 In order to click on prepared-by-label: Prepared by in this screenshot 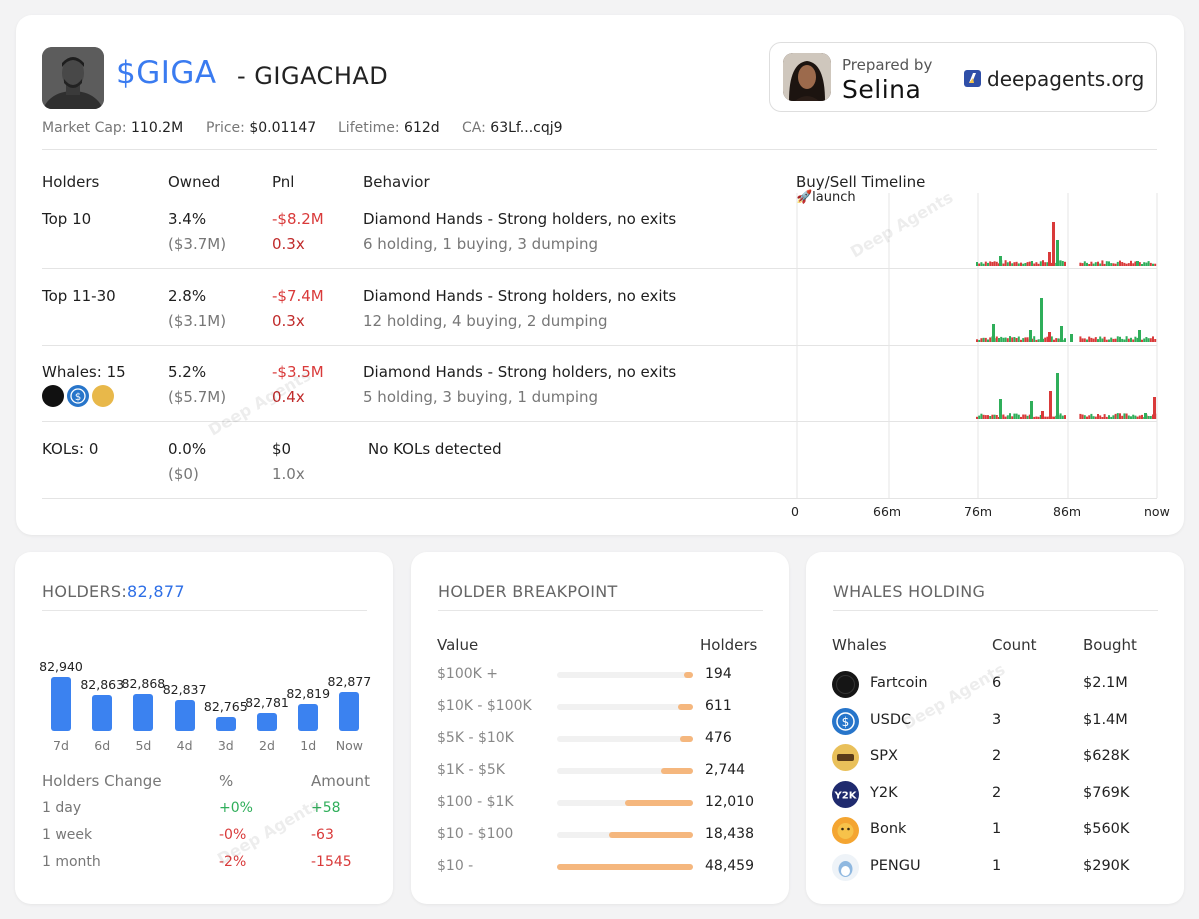, I will do `click(887, 65)`.